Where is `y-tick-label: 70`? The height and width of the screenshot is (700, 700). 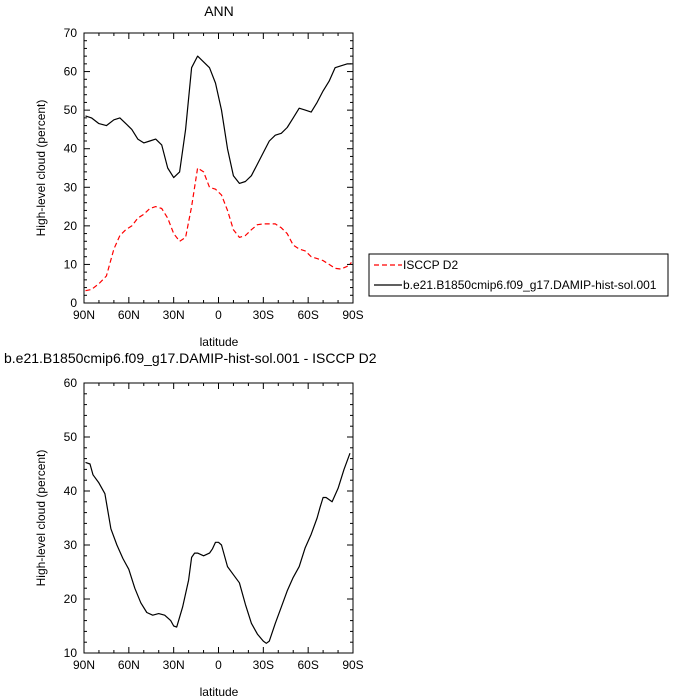
y-tick-label: 70 is located at coordinates (71, 33).